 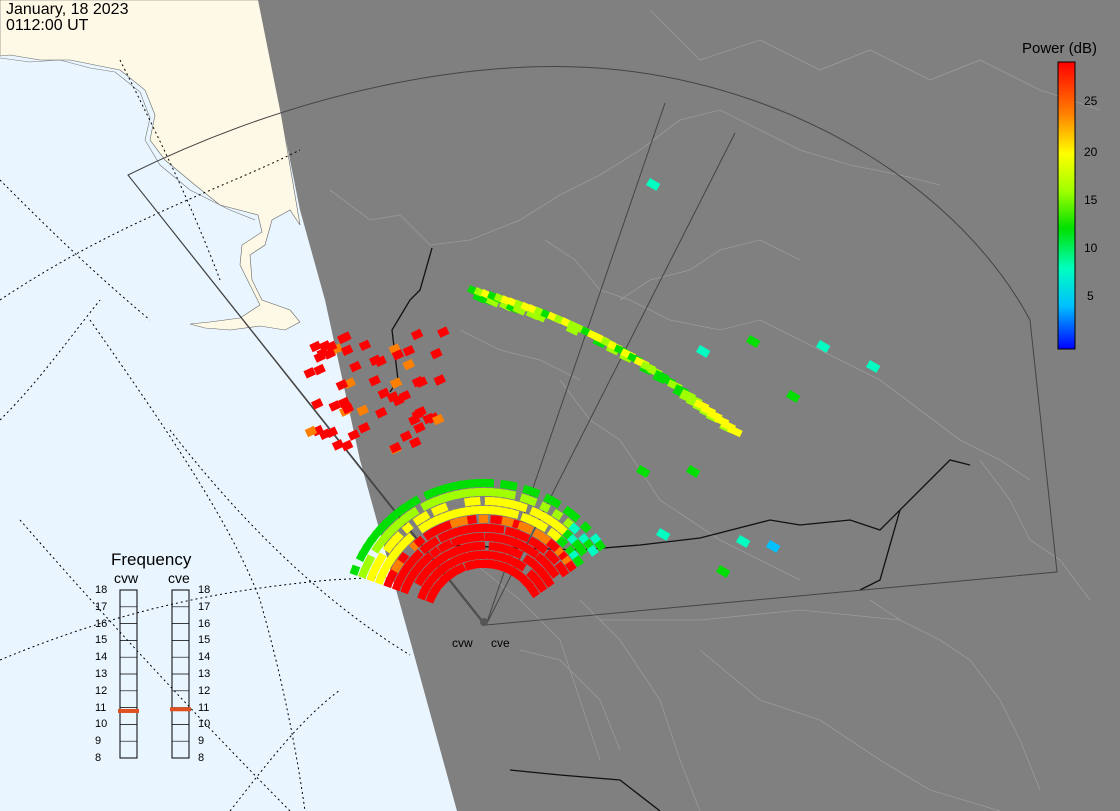 What do you see at coordinates (179, 578) in the screenshot?
I see `freq-radar-cve: cve` at bounding box center [179, 578].